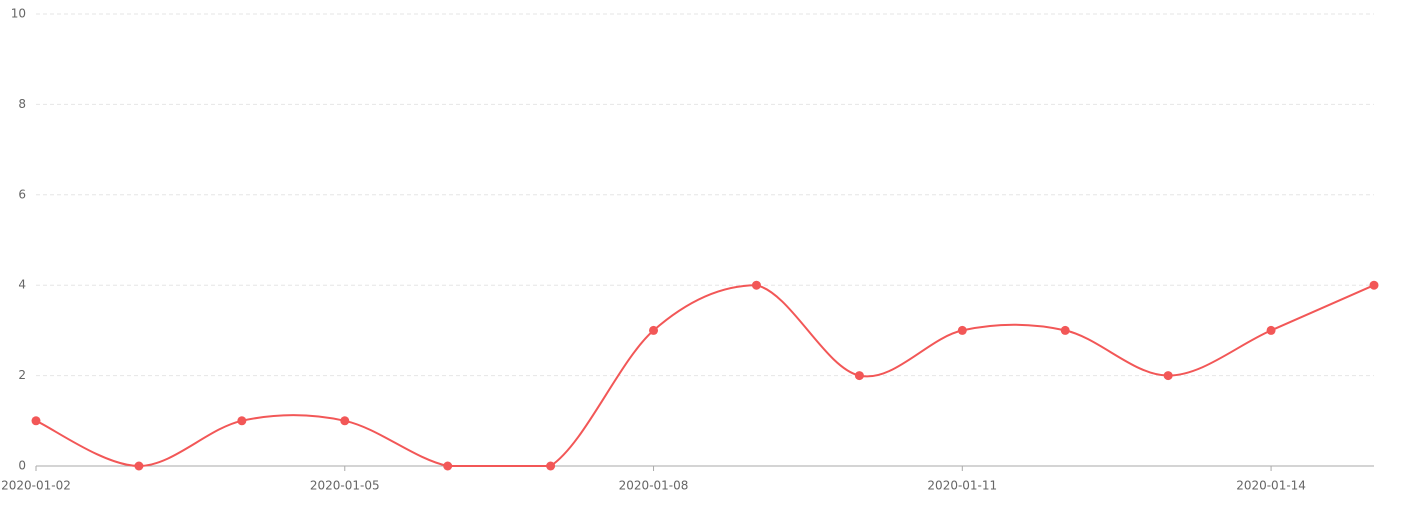 The width and height of the screenshot is (1402, 512). I want to click on y-tick-label: 2, so click(22, 375).